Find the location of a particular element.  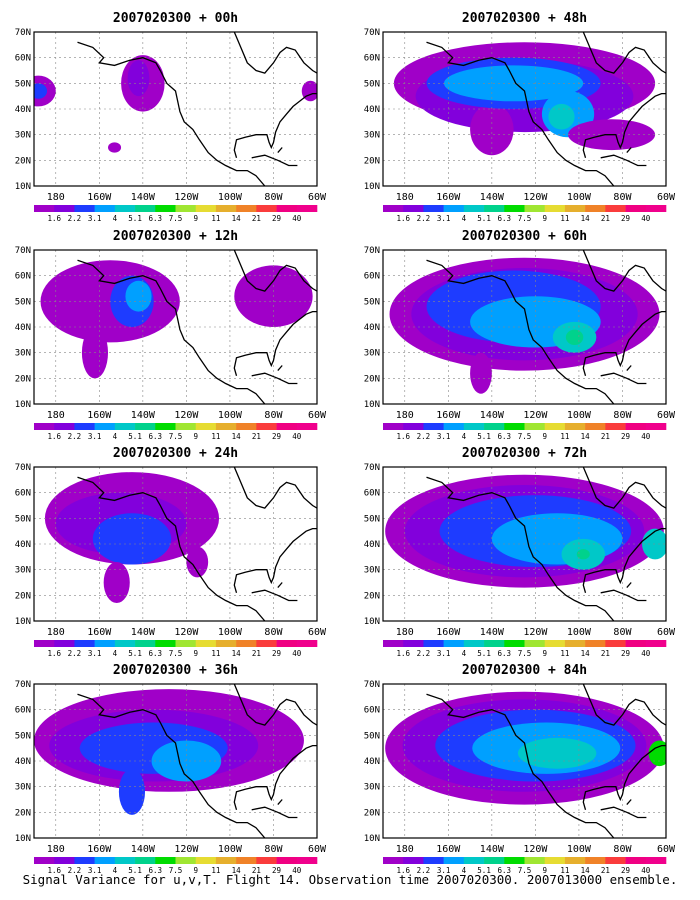

colorbar-label: 11 is located at coordinates (564, 653).